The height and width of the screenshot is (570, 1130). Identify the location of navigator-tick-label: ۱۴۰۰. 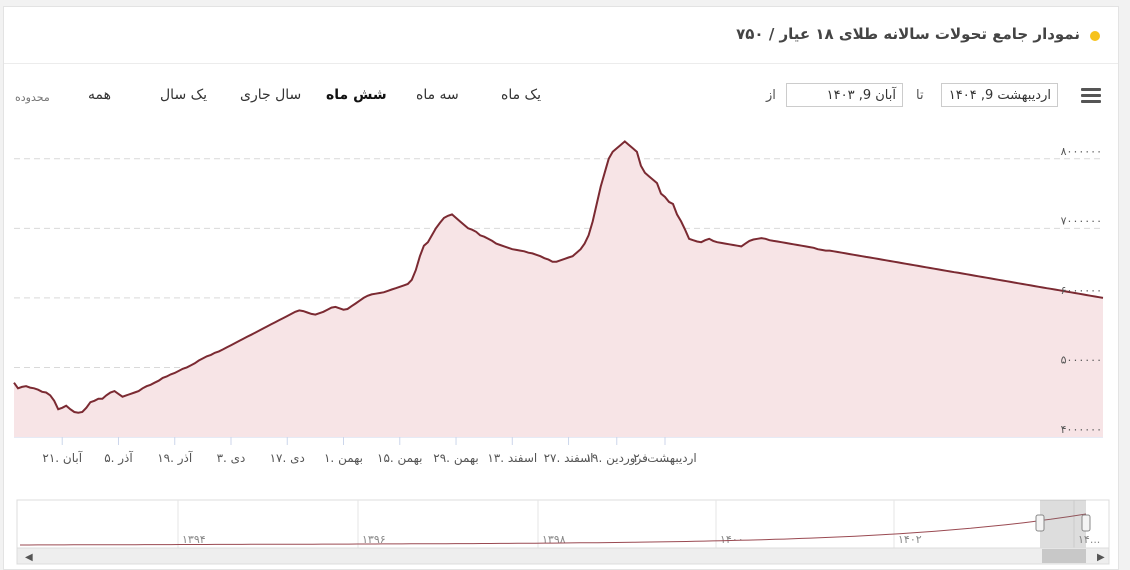
(732, 539).